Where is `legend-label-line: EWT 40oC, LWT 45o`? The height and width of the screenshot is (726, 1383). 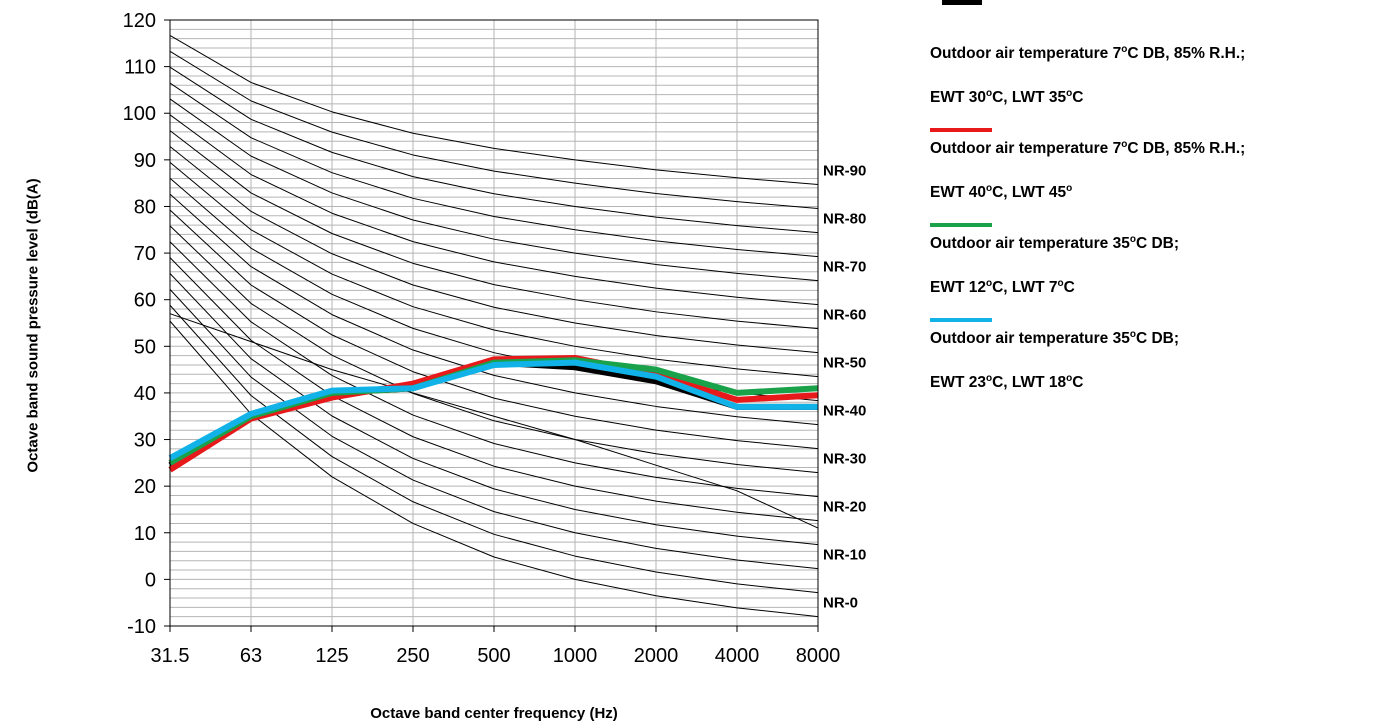
legend-label-line: EWT 40oC, LWT 45o is located at coordinates (1001, 192).